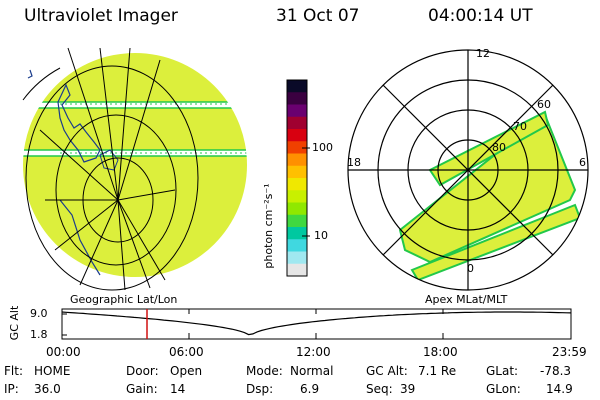  Describe the element at coordinates (260, 389) in the screenshot. I see `dsp-label: Dsp:` at that location.